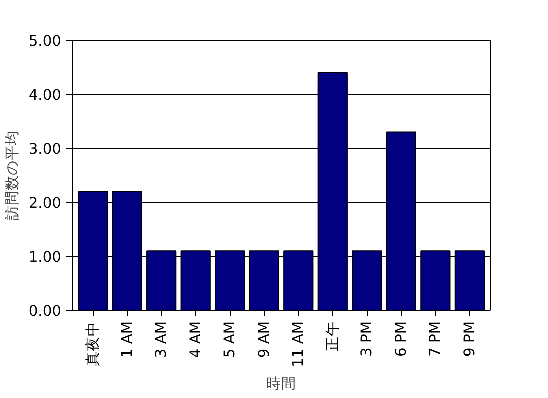 Image resolution: width=548 pixels, height=398 pixels. What do you see at coordinates (469, 339) in the screenshot?
I see `x-tick-label: 9 PM` at bounding box center [469, 339].